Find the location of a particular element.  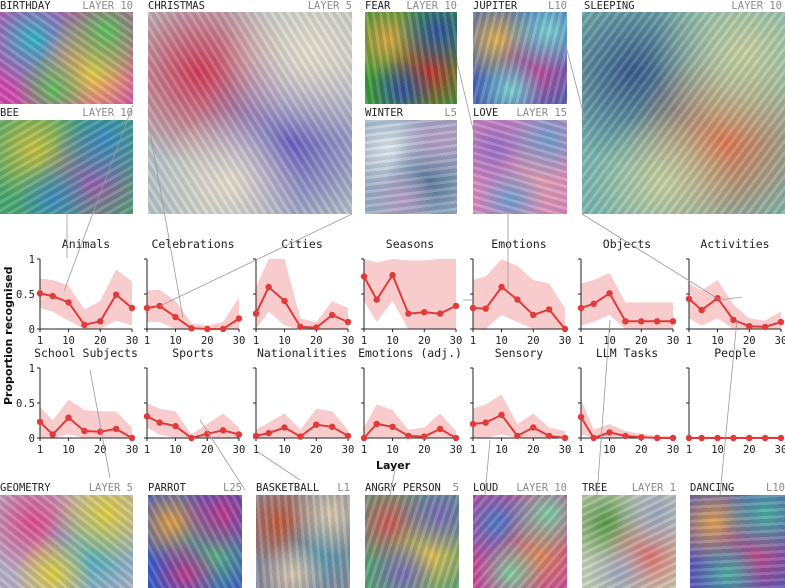

jupiter-layer-label: L10 is located at coordinates (557, 6).